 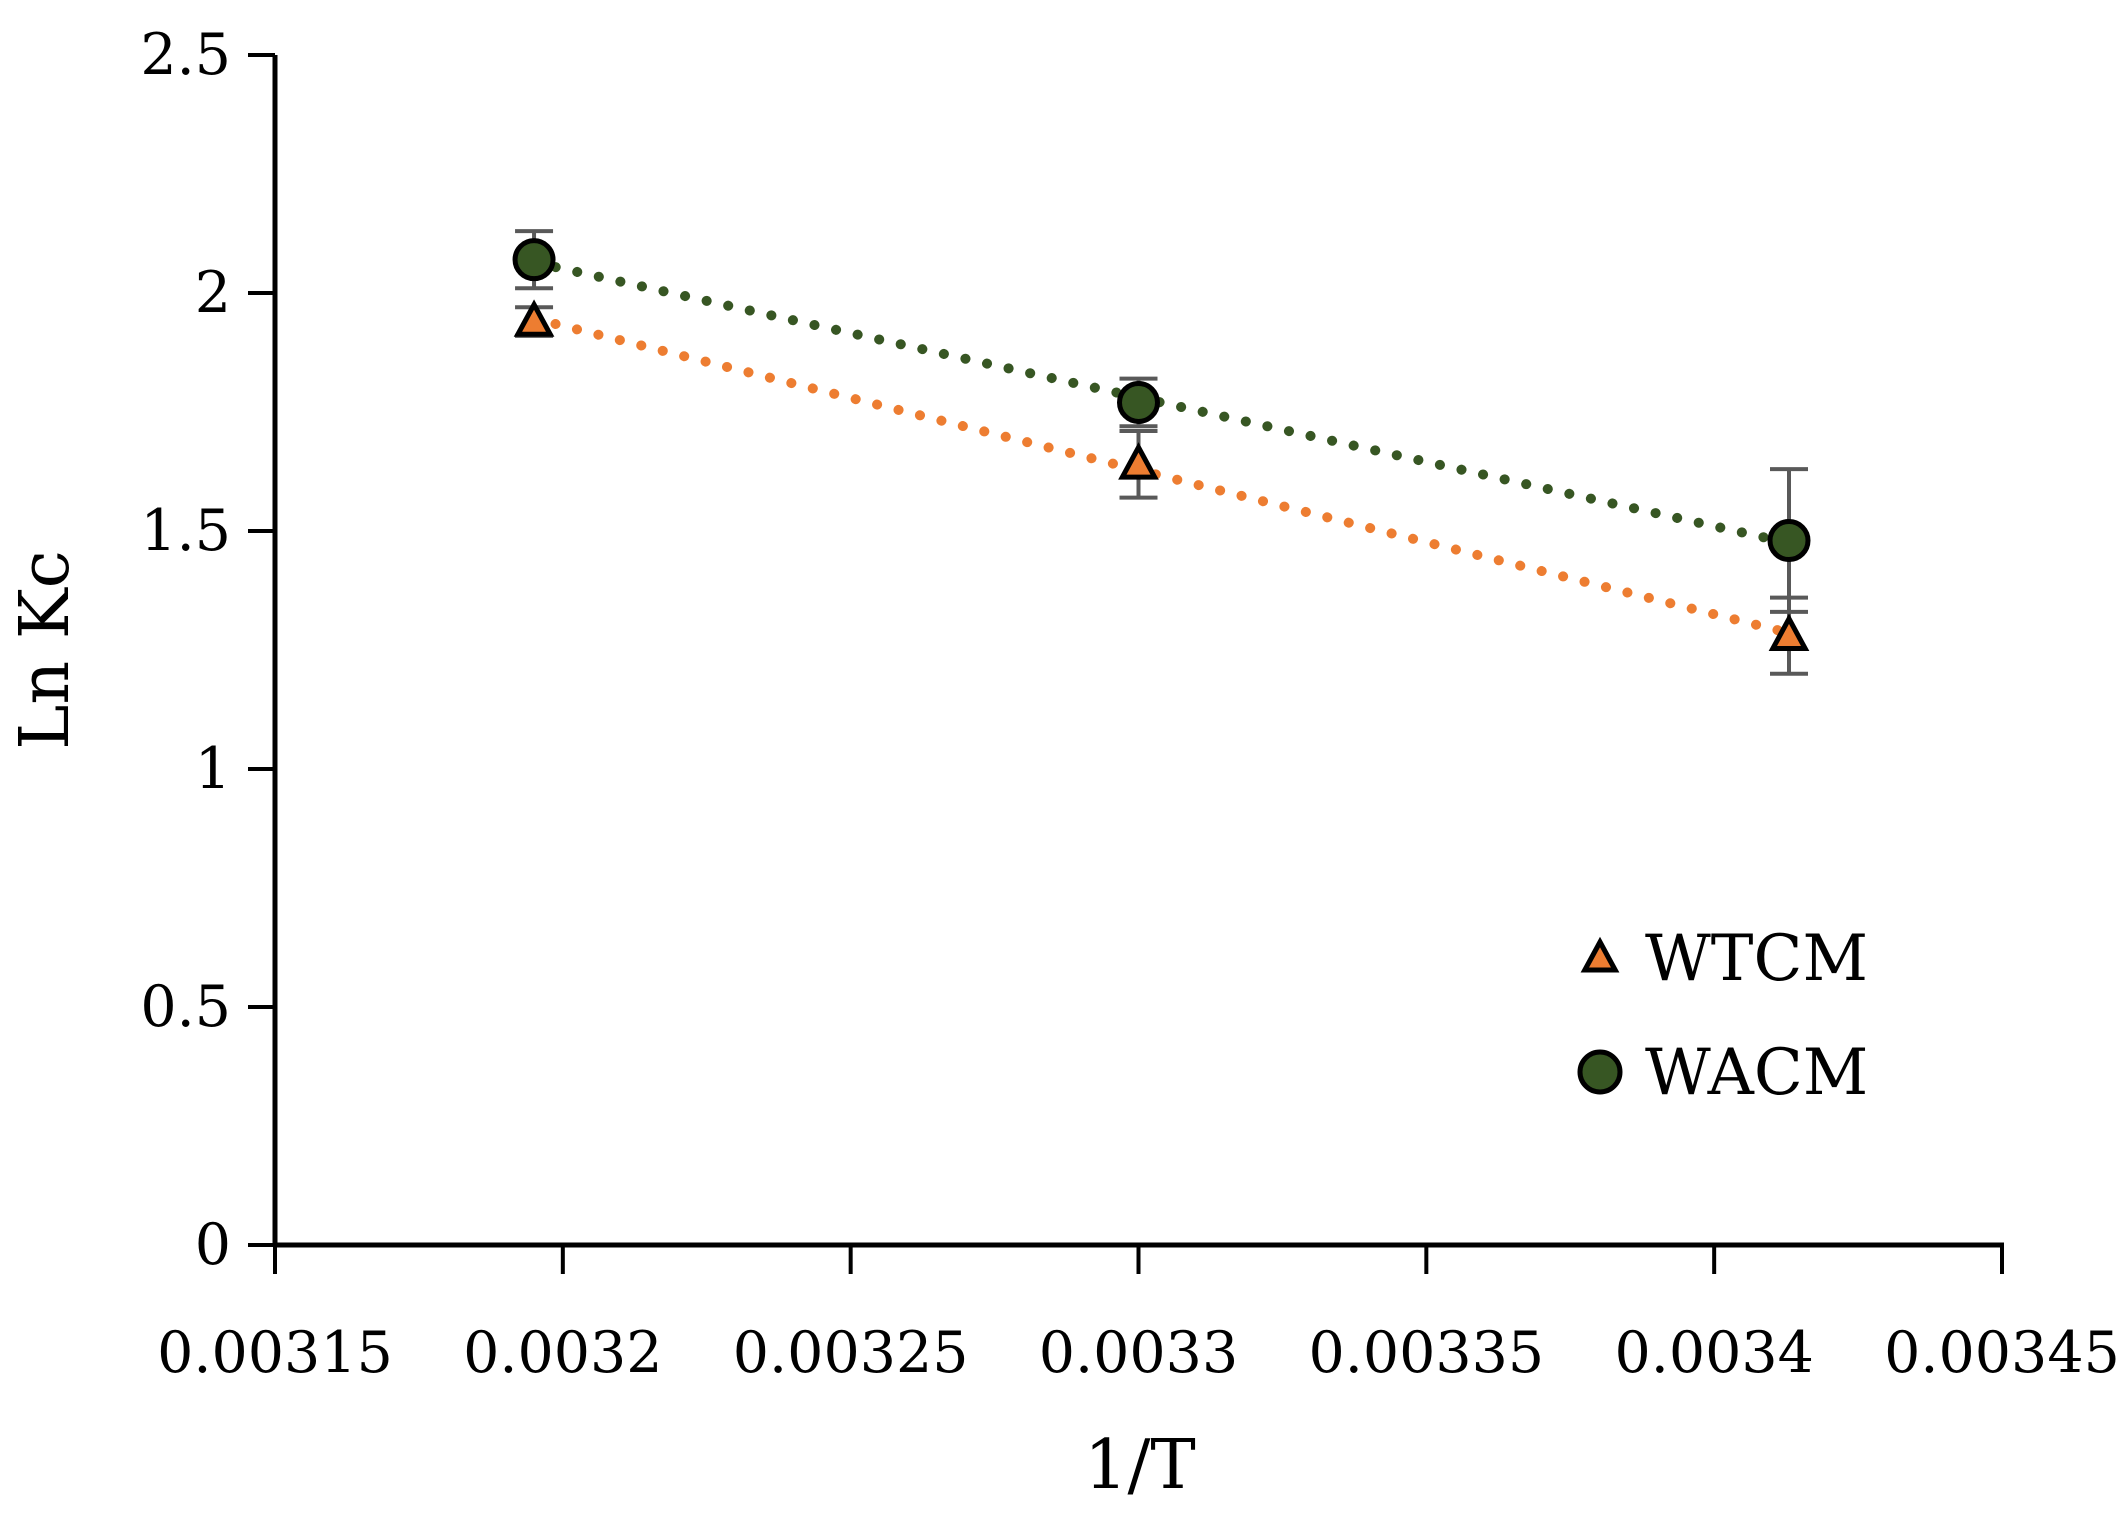 I want to click on trendline-wacm, so click(x=1162, y=402).